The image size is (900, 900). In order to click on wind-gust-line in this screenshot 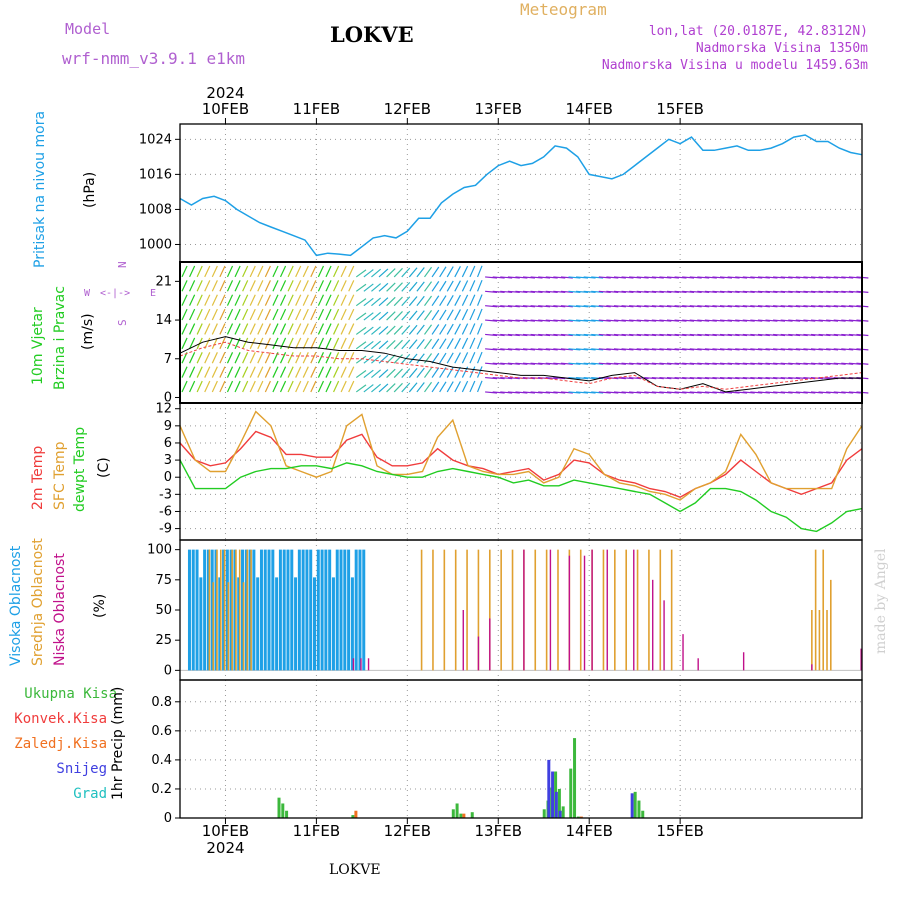, I will do `click(521, 365)`.